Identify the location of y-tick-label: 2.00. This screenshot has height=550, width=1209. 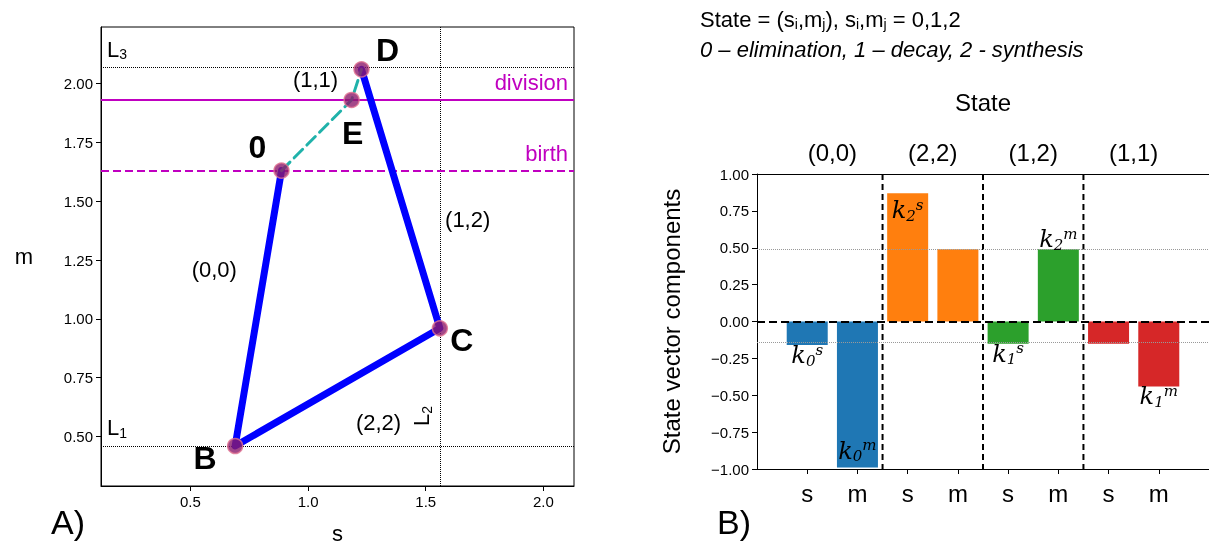
(78, 83).